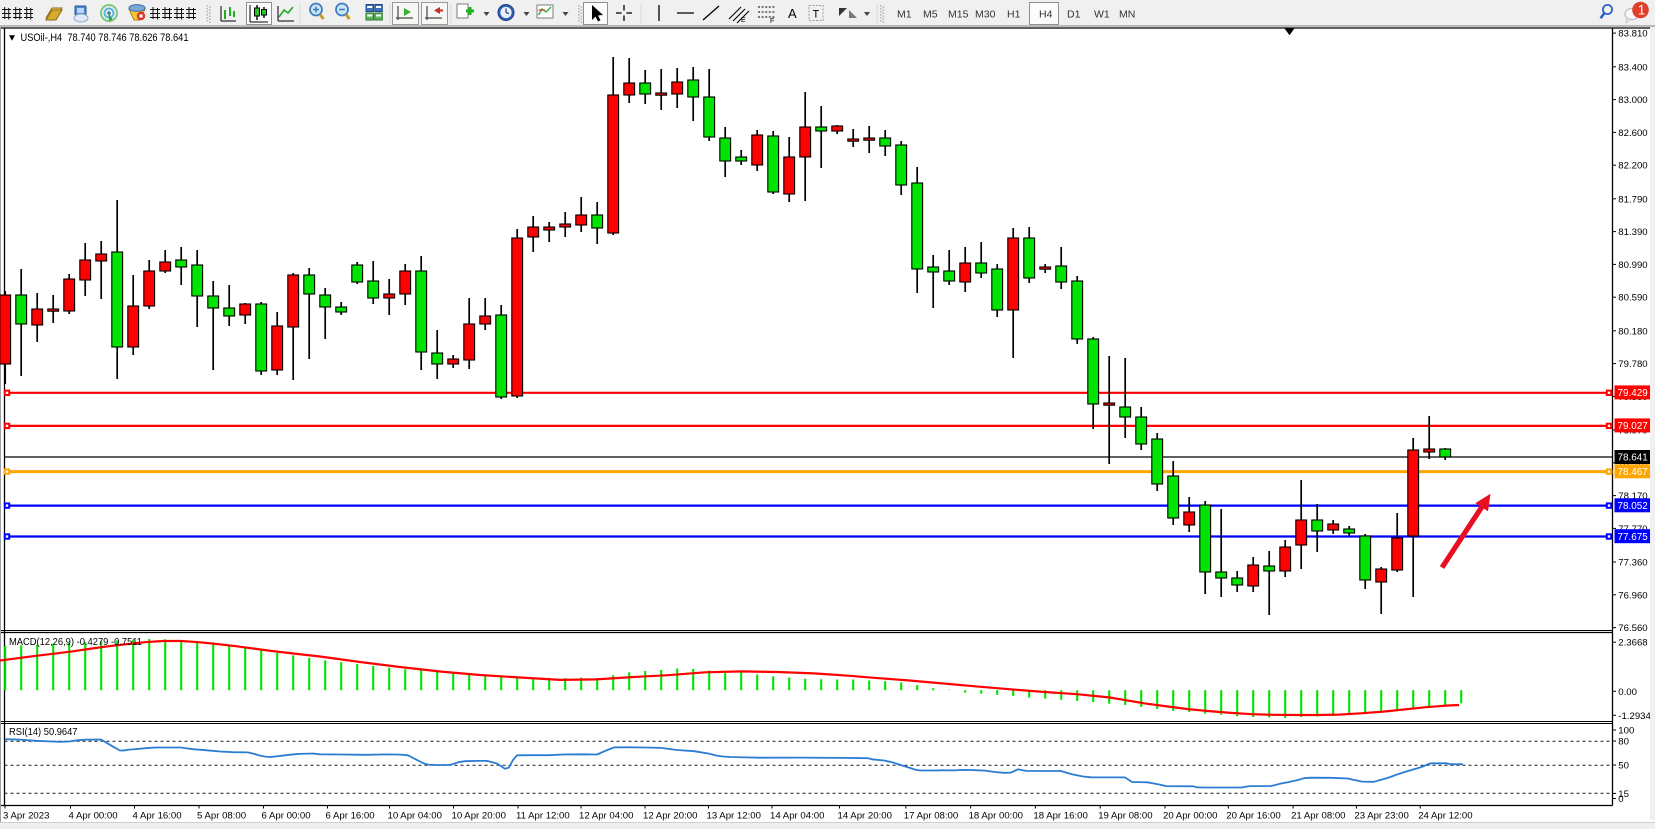 Image resolution: width=1655 pixels, height=829 pixels. I want to click on svg-text: 79.780, so click(1632, 364).